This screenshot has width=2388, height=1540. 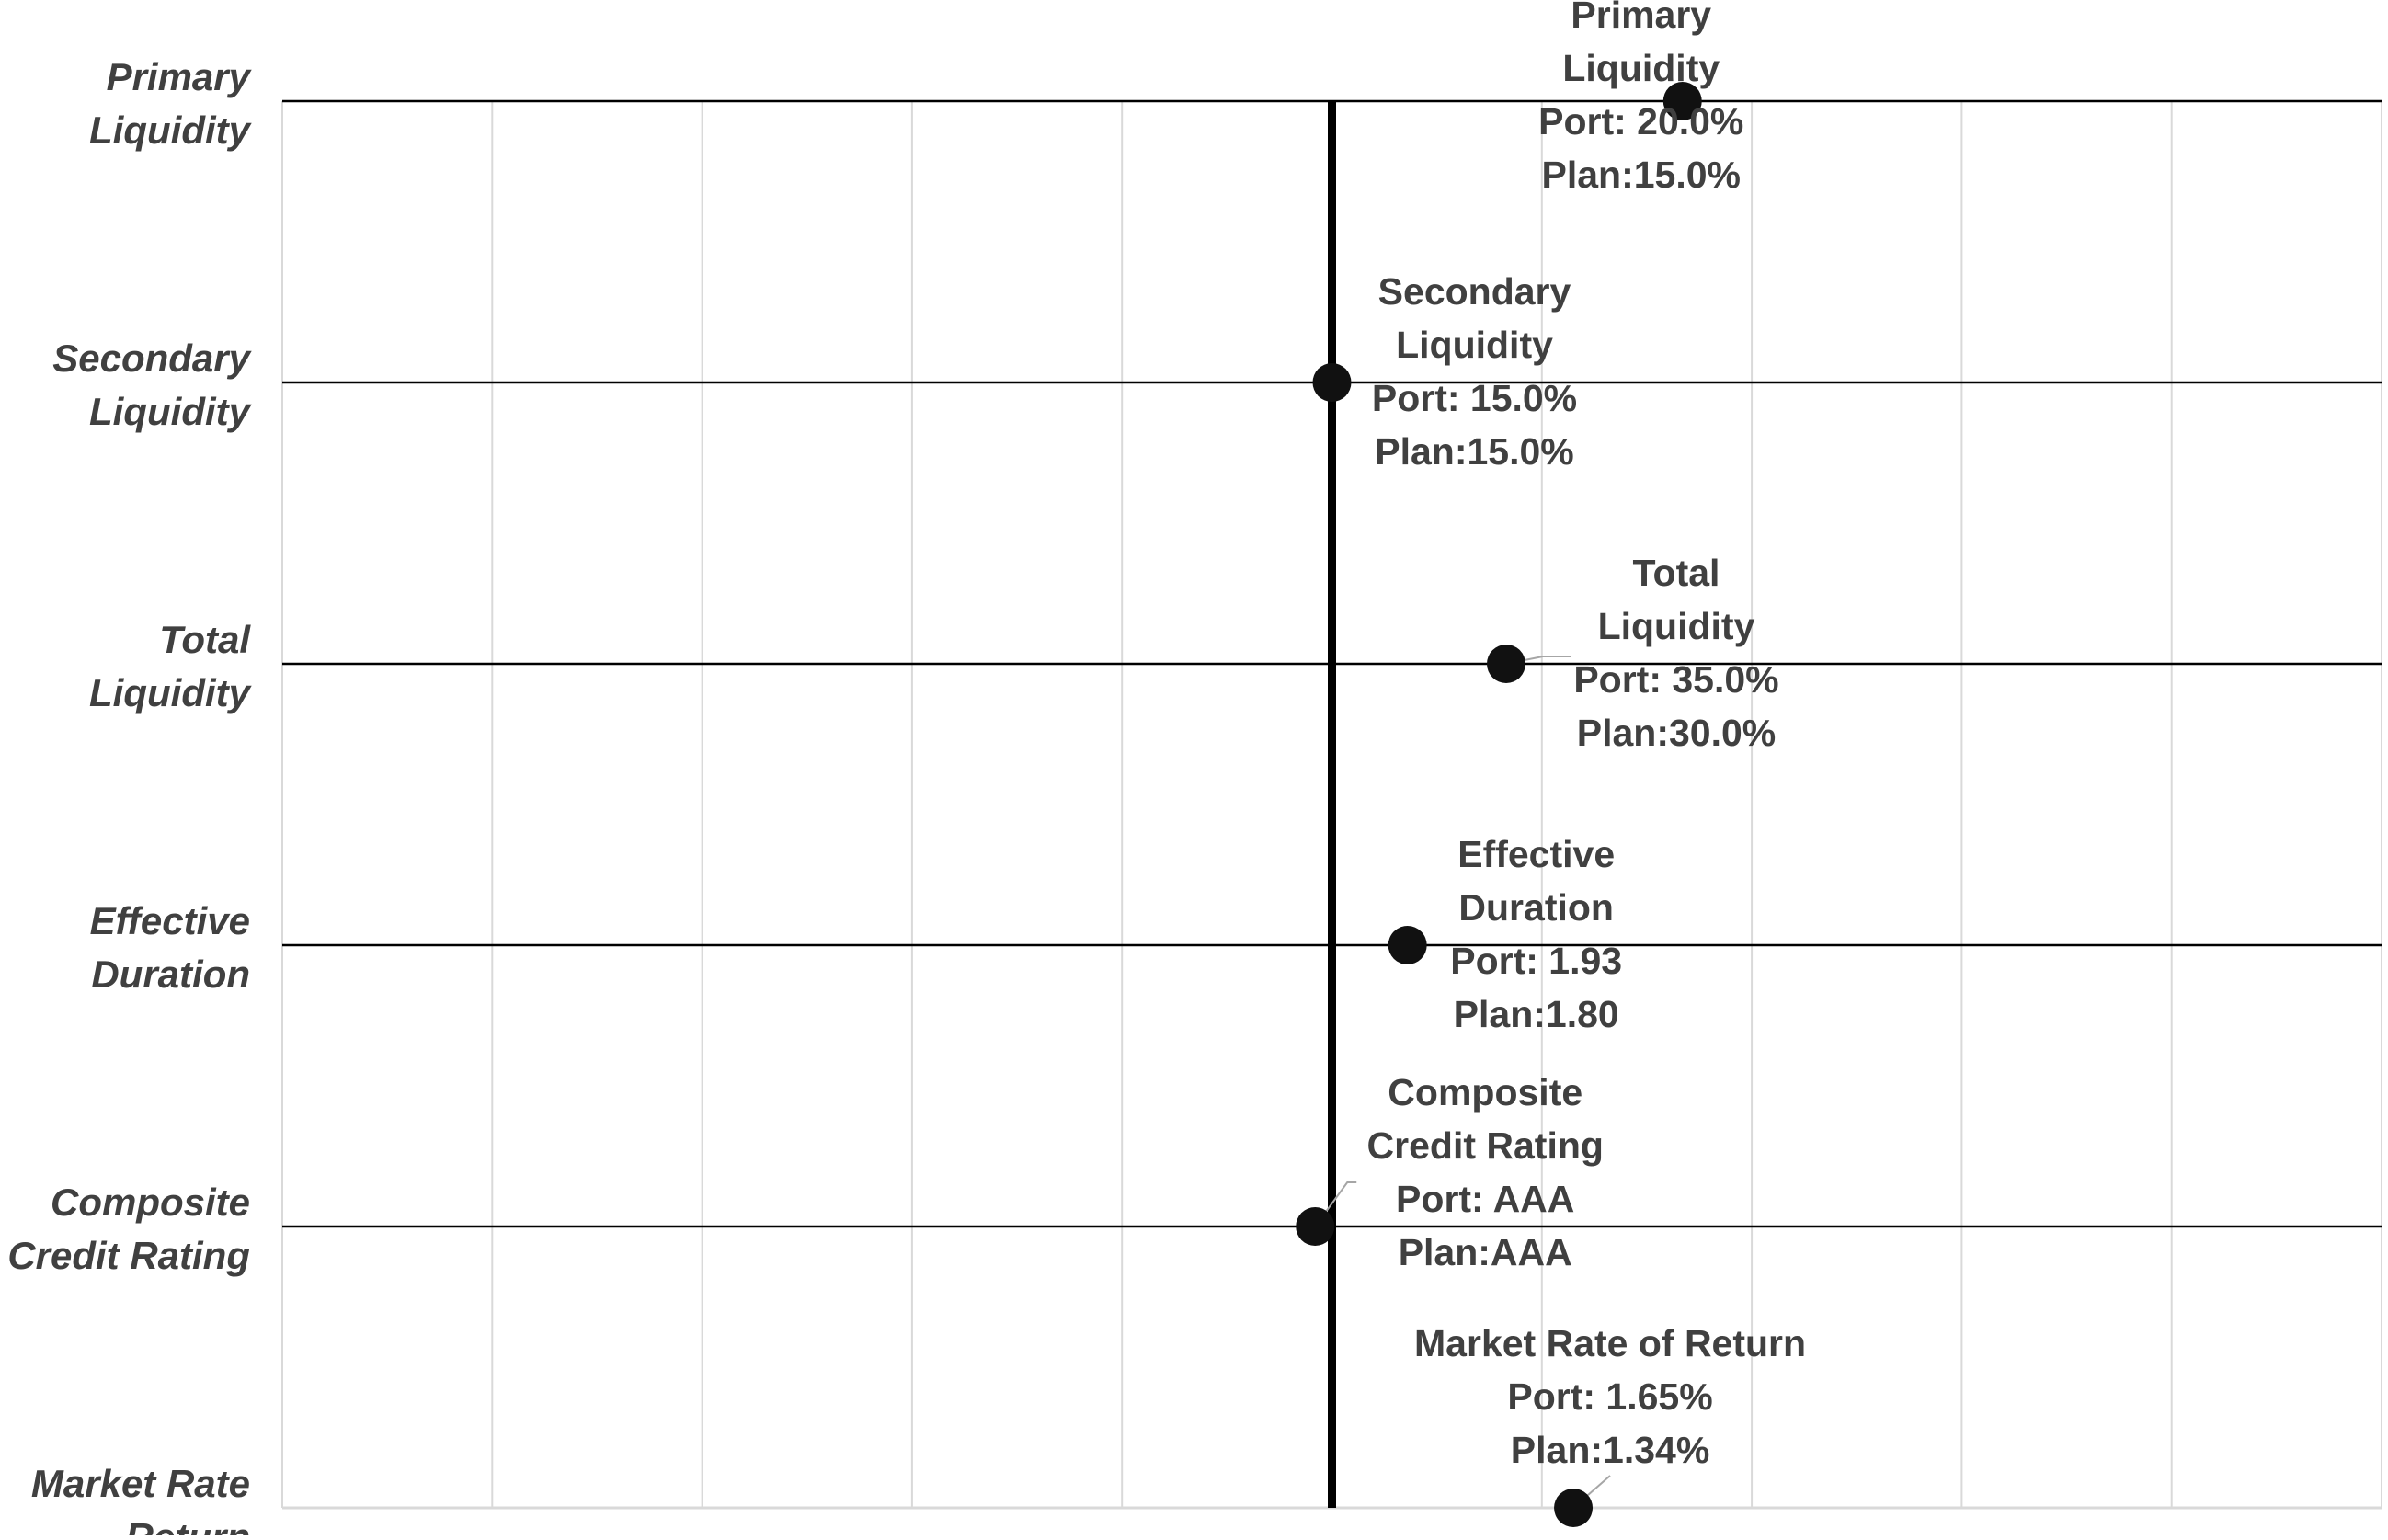 What do you see at coordinates (152, 385) in the screenshot?
I see `category-label: Secondary Liquidity` at bounding box center [152, 385].